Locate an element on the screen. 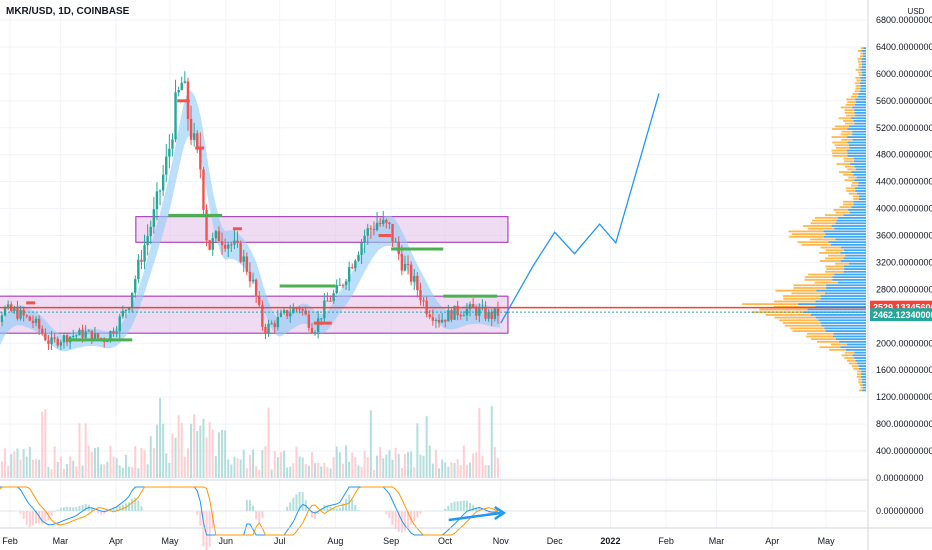  projection-path is located at coordinates (580, 208).